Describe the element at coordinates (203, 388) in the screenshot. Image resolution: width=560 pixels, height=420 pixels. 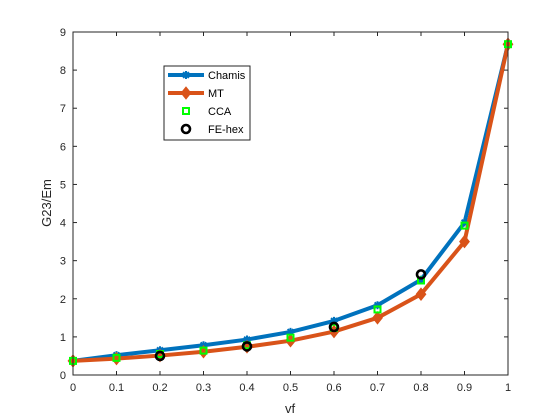
I see `x-tick-label: 0.3` at that location.